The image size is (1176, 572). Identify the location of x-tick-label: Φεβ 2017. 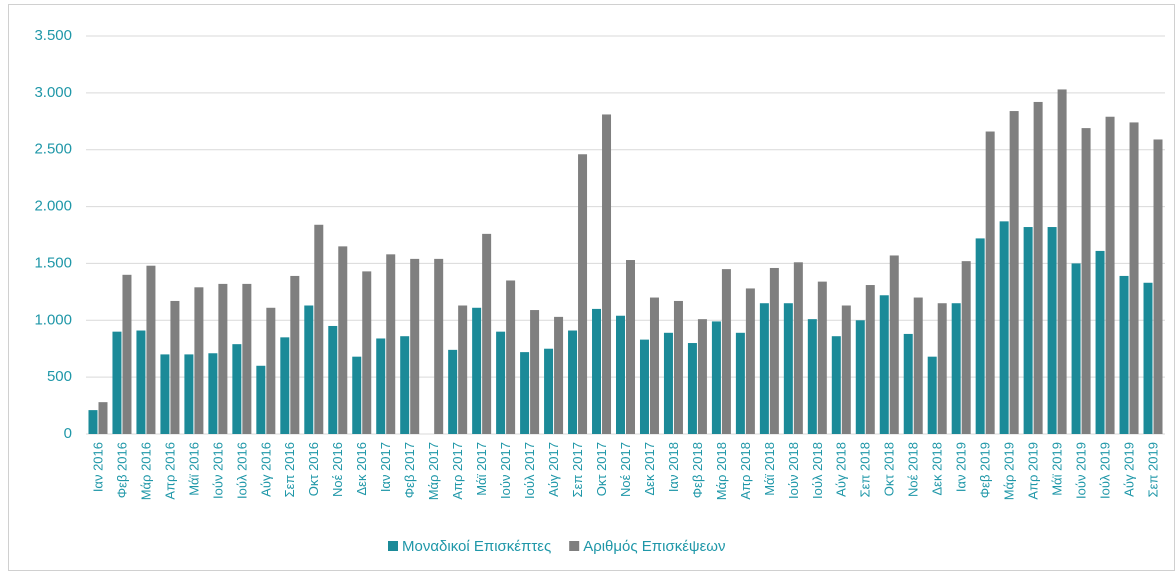
(409, 470).